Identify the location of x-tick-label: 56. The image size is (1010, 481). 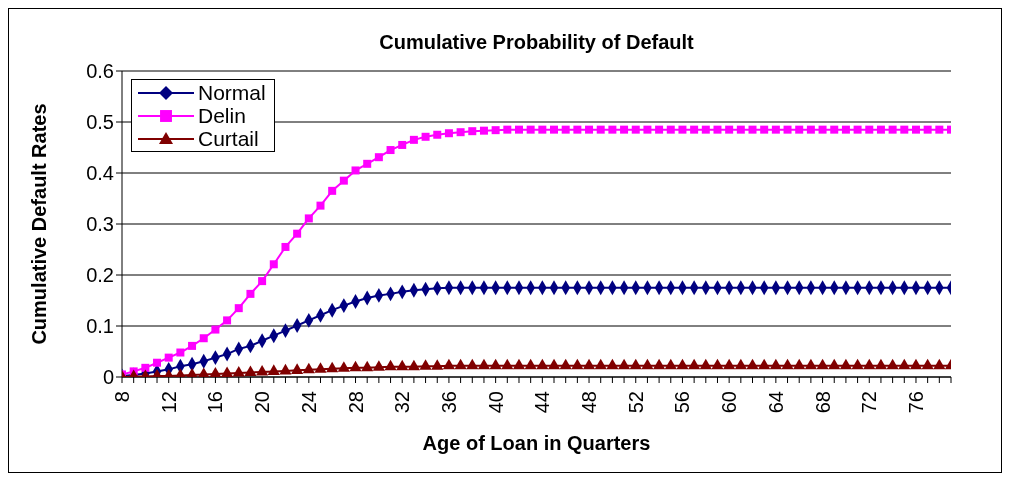
(682, 402).